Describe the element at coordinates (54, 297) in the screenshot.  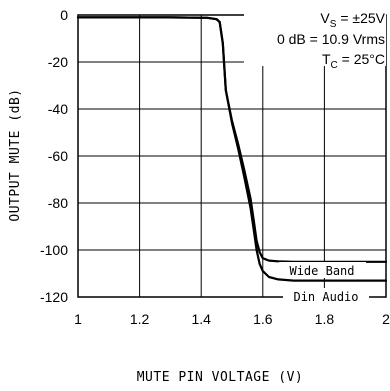
I see `y-tick-label: -120` at that location.